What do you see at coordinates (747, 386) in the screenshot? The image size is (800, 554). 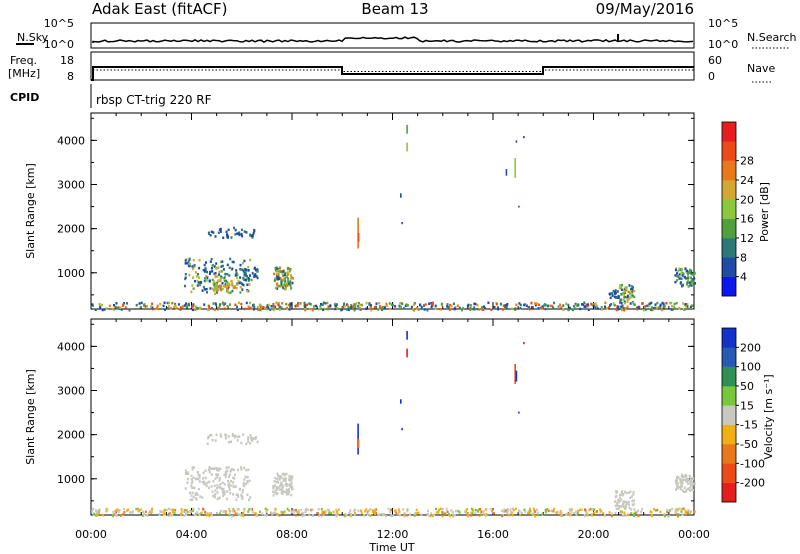 I see `velocity-colorbar-label-5: 50` at bounding box center [747, 386].